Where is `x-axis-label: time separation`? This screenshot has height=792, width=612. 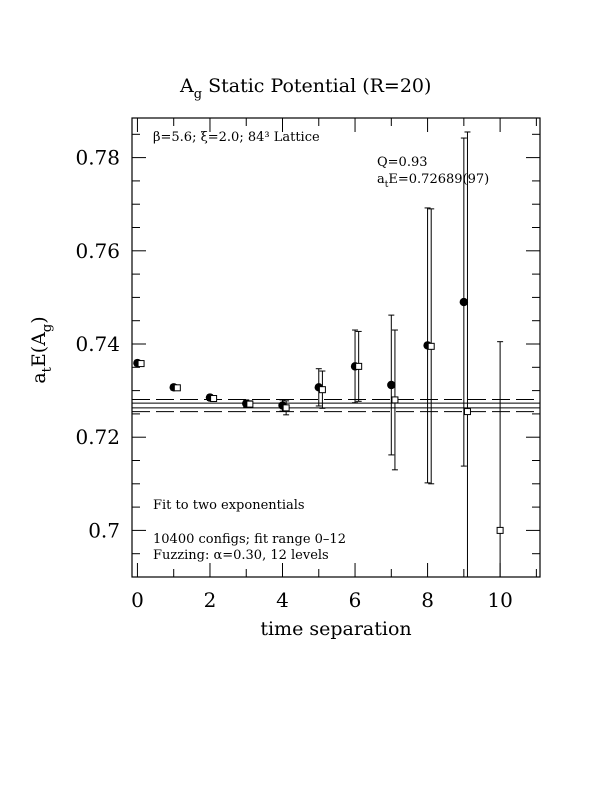
x-axis-label: time separation is located at coordinates (335, 629).